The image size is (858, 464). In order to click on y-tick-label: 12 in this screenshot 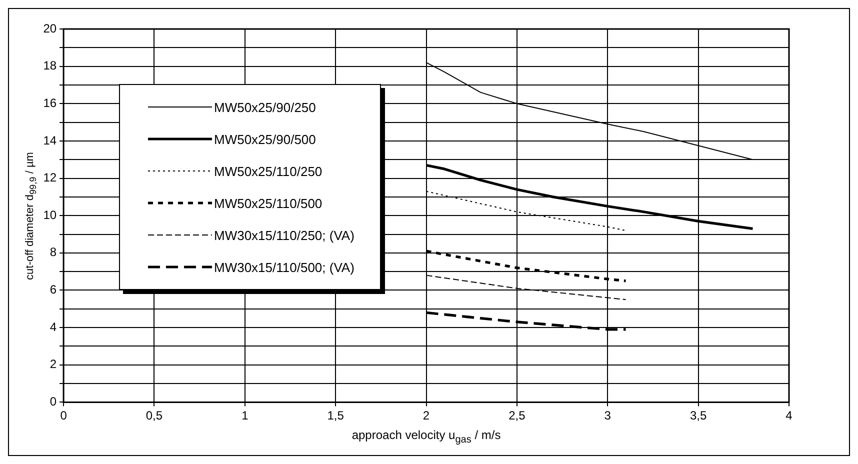, I will do `click(50, 177)`.